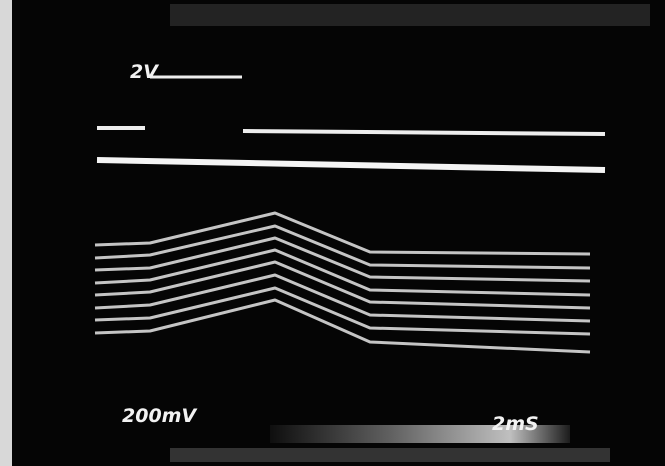 Image resolution: width=665 pixels, height=466 pixels. I want to click on time-label: 2mS, so click(515, 424).